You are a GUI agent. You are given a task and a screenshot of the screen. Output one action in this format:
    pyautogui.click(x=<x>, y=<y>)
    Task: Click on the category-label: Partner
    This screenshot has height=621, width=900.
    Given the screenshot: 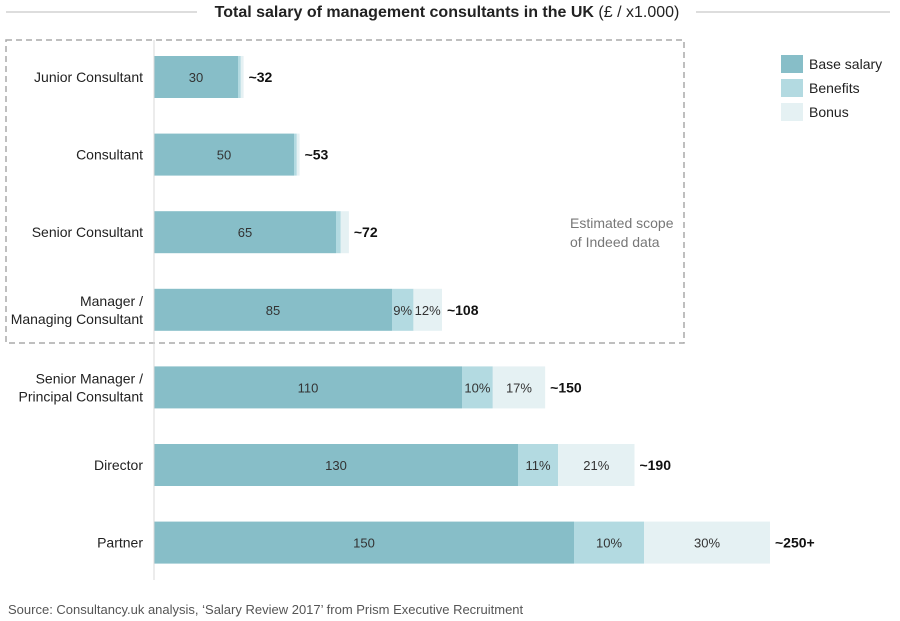 What is the action you would take?
    pyautogui.click(x=120, y=543)
    